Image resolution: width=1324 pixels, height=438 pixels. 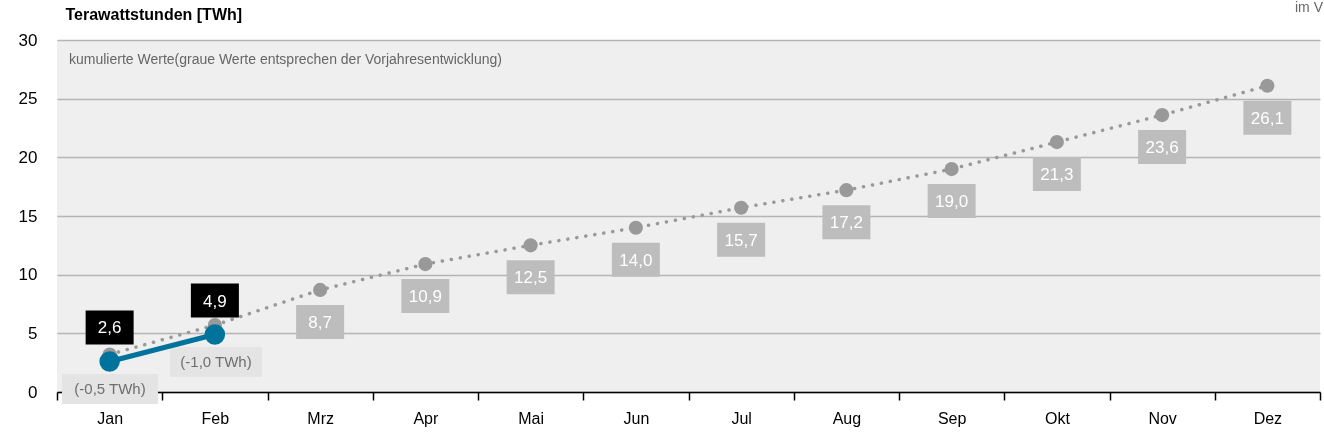 I want to click on data-label: 21,3, so click(x=1057, y=175).